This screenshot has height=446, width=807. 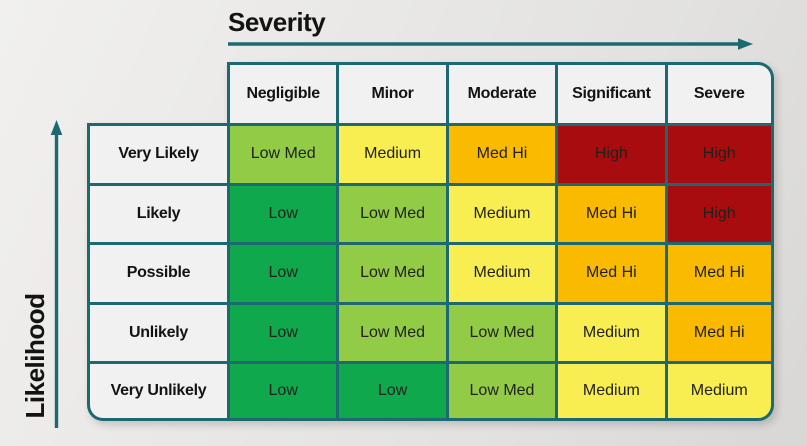 I want to click on column-header-negligible: Negligible, so click(x=282, y=92).